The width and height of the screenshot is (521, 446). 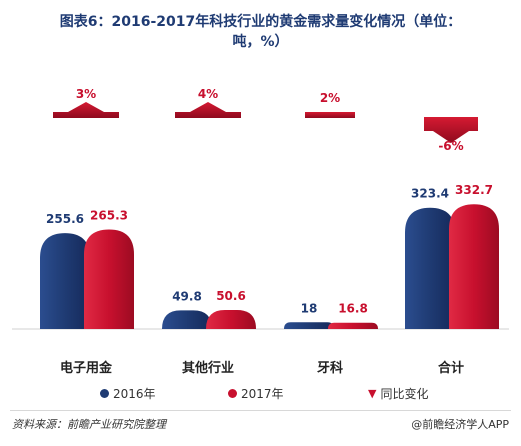 What do you see at coordinates (260, 22) in the screenshot?
I see `title-line-1: 图表6：2016-2017年科技行业的黄金需求量变化情况（单位：` at bounding box center [260, 22].